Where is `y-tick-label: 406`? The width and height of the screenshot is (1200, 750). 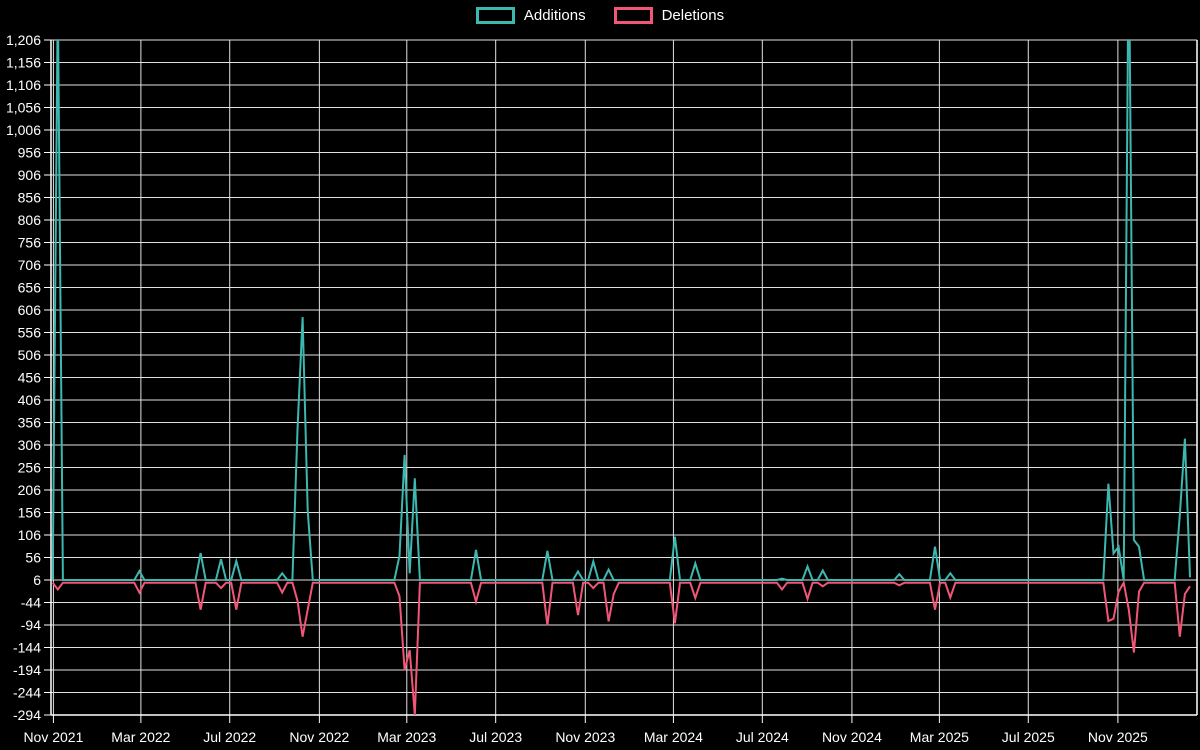
y-tick-label: 406 is located at coordinates (30, 400).